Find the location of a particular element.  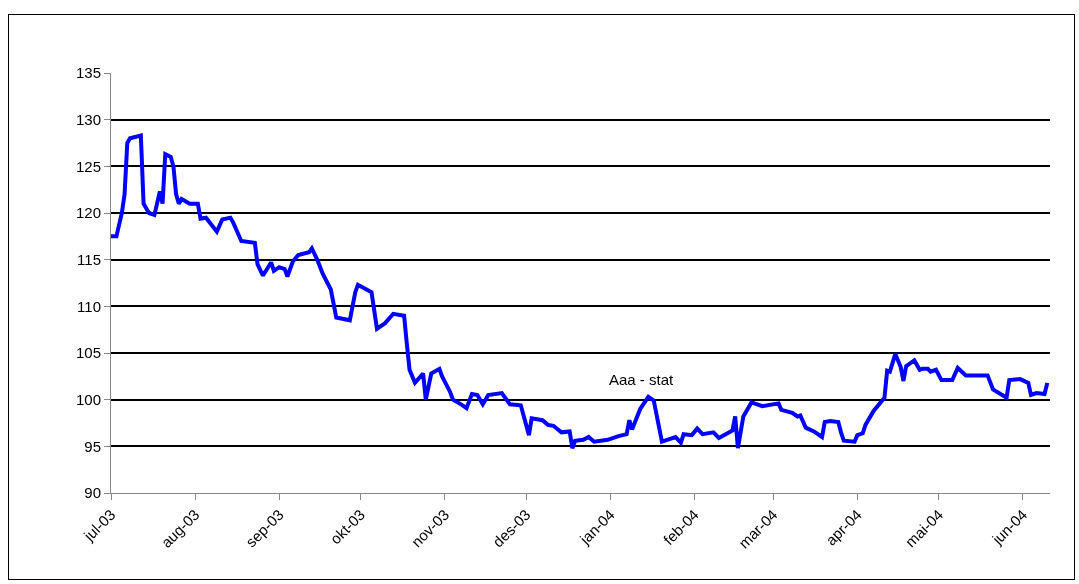

y-tick-label: 90 is located at coordinates (92, 493).